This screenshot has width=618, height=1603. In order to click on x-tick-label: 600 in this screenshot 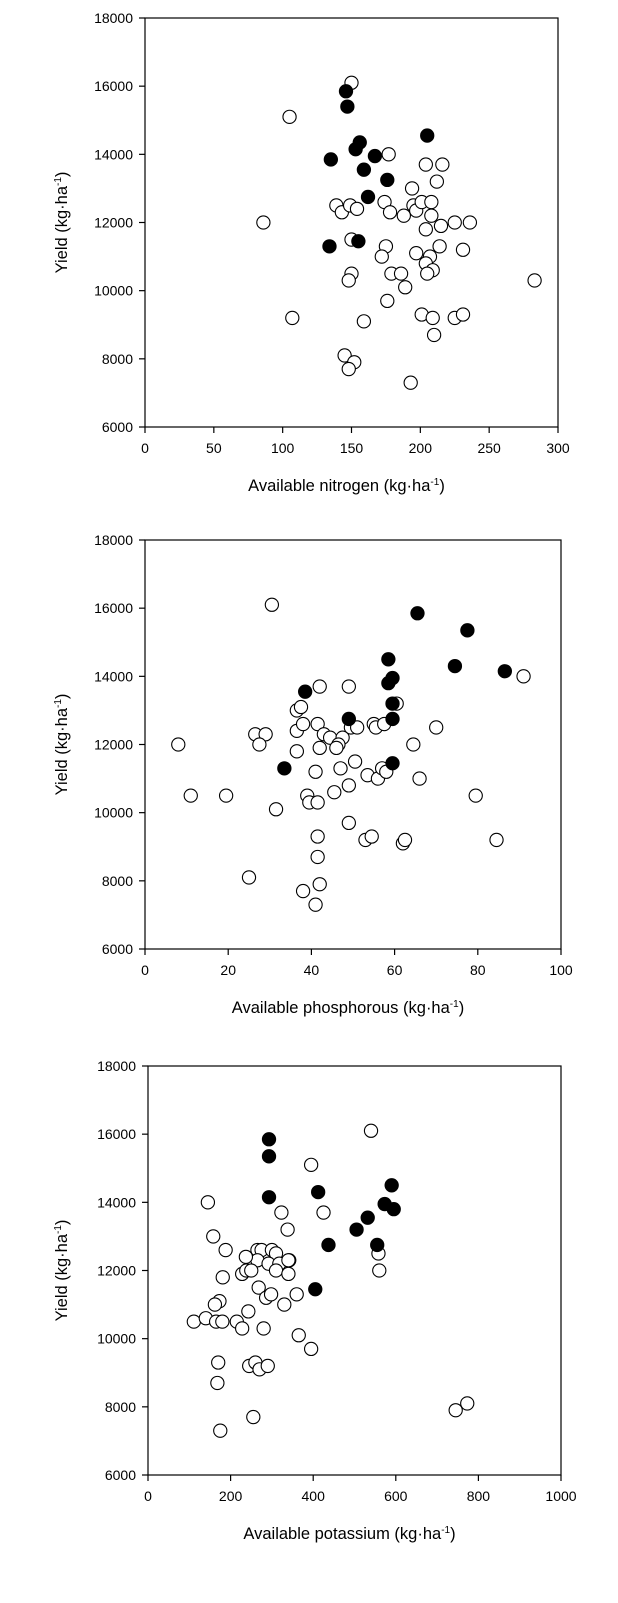, I will do `click(396, 1496)`.